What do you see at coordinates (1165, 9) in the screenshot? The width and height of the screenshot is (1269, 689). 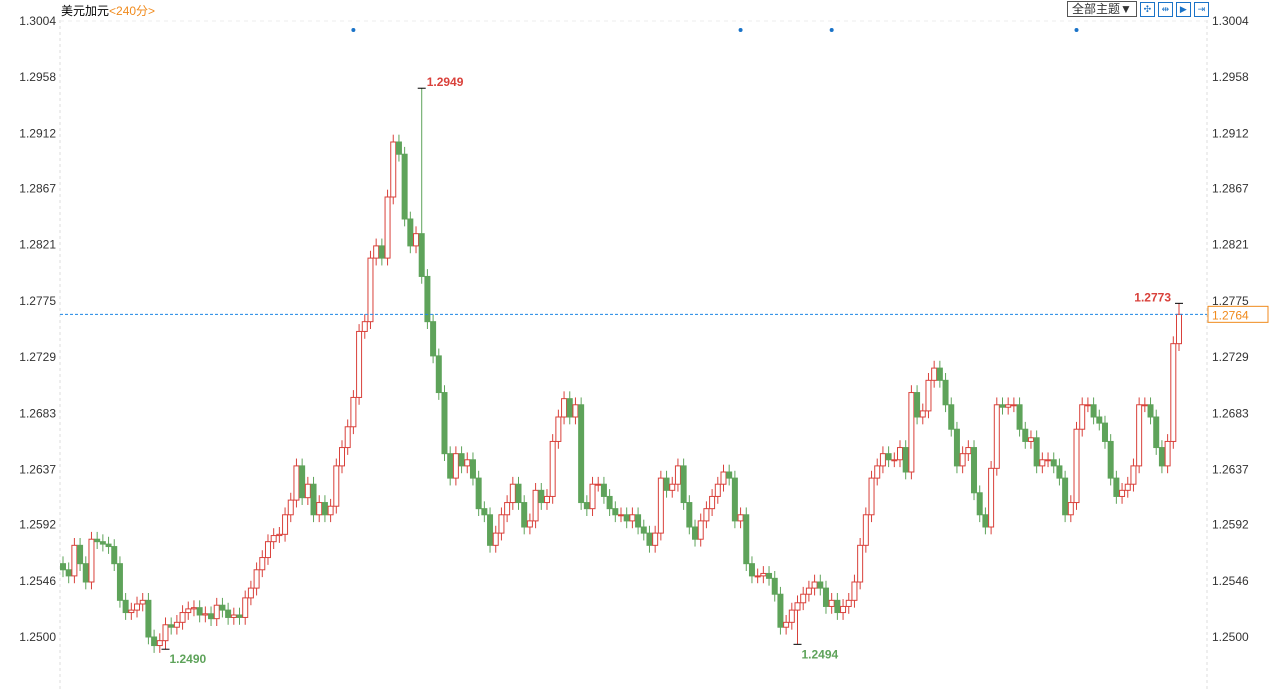 I see `range-select-icon: ⇹` at bounding box center [1165, 9].